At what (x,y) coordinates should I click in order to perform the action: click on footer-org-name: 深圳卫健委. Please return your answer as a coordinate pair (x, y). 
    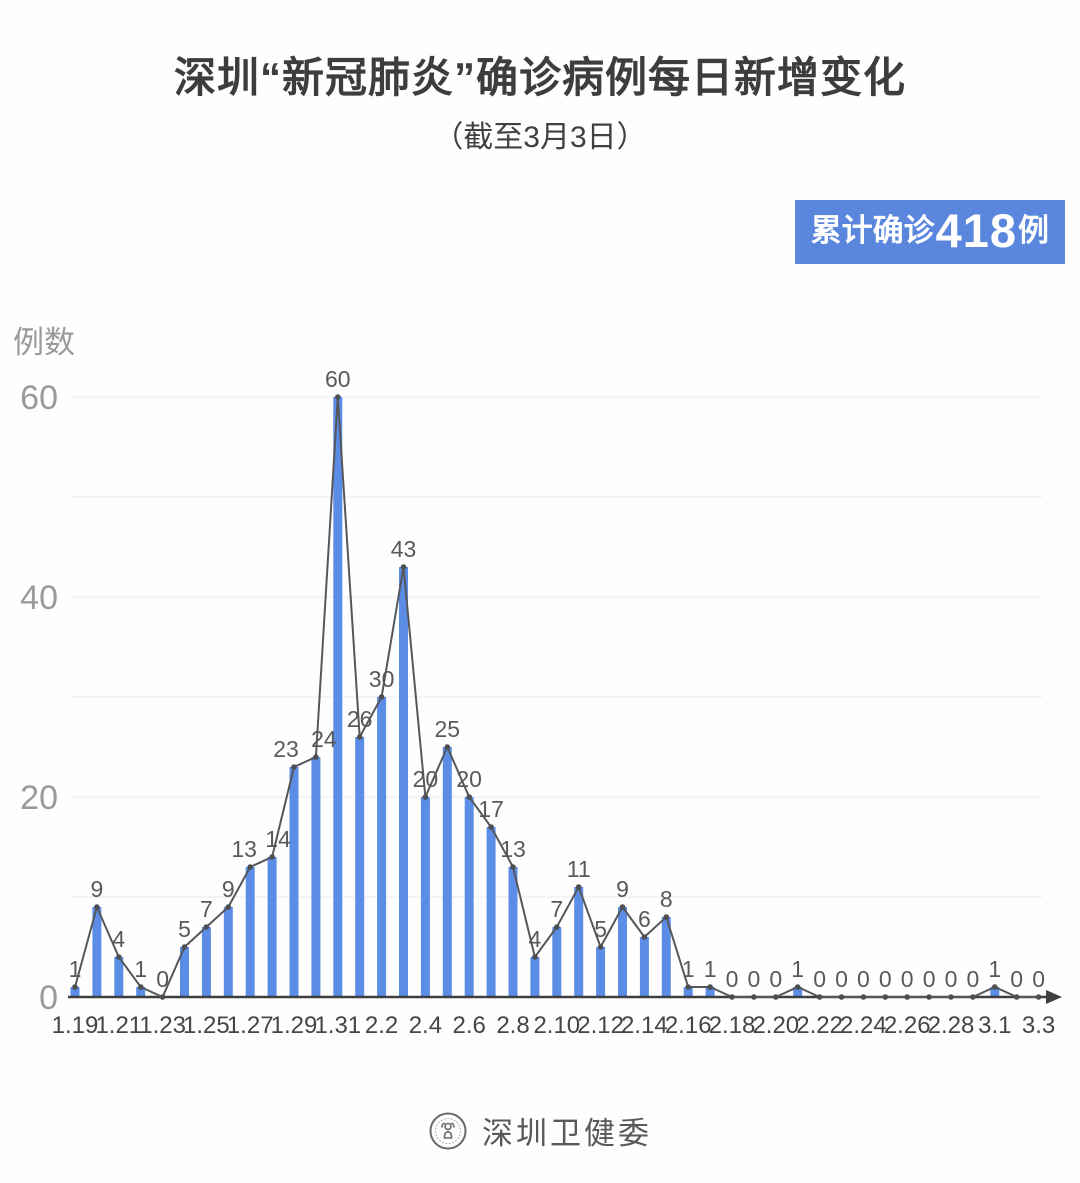
    Looking at the image, I should click on (567, 1133).